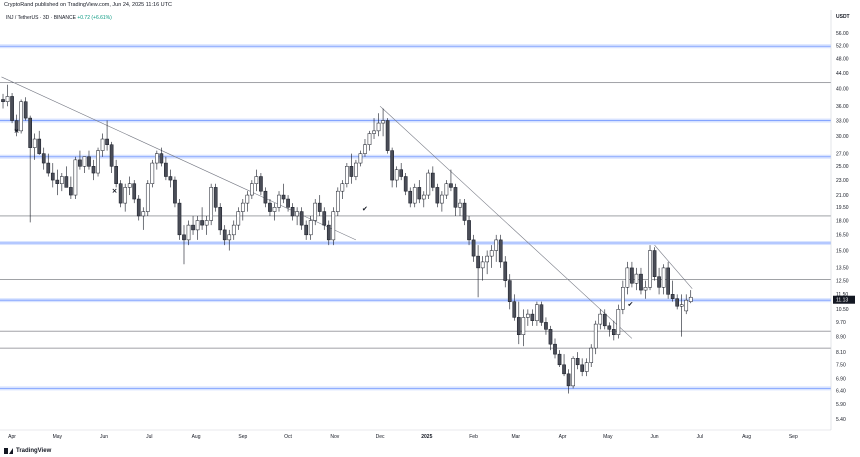  Describe the element at coordinates (842, 121) in the screenshot. I see `y-tick-label: 33.00` at that location.